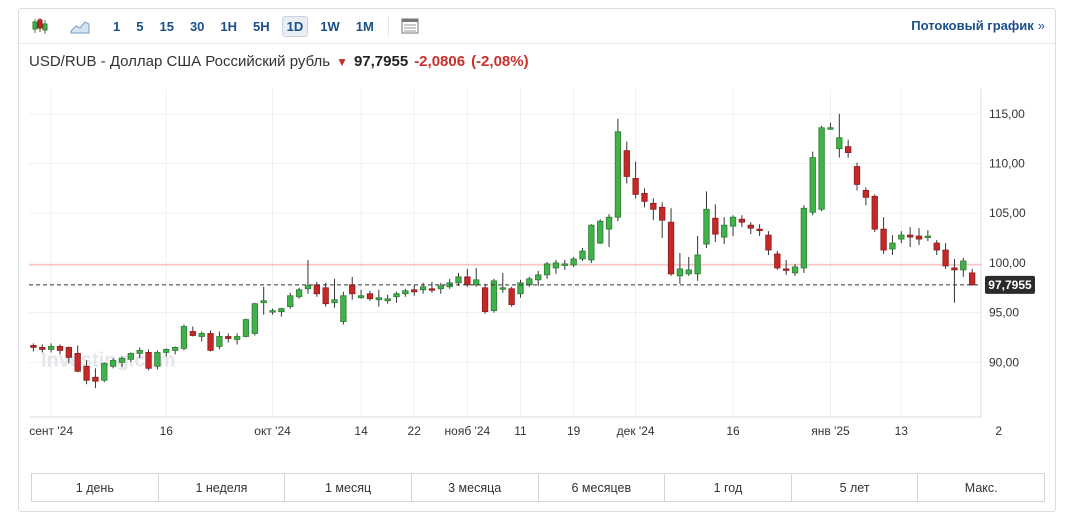 This screenshot has width=1070, height=522. I want to click on x-tick-label: 2, so click(998, 431).